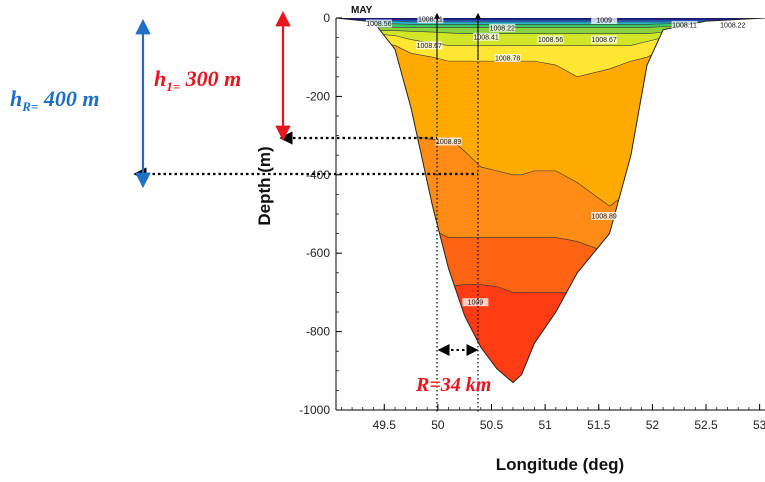  I want to click on contour-label: 1008.41, so click(485, 37).